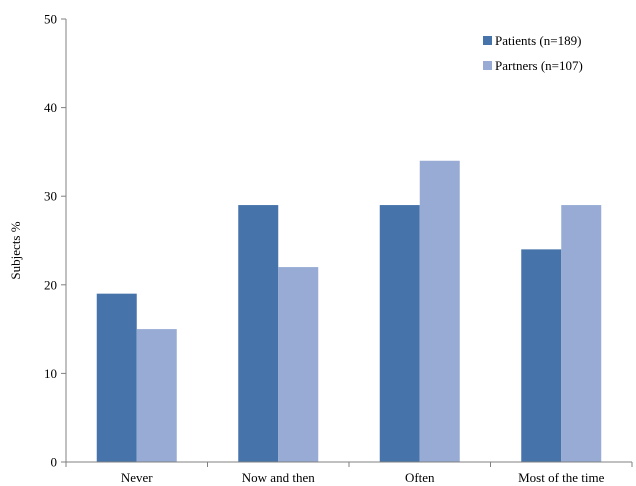  Describe the element at coordinates (50, 19) in the screenshot. I see `y-tick-label: 50` at that location.